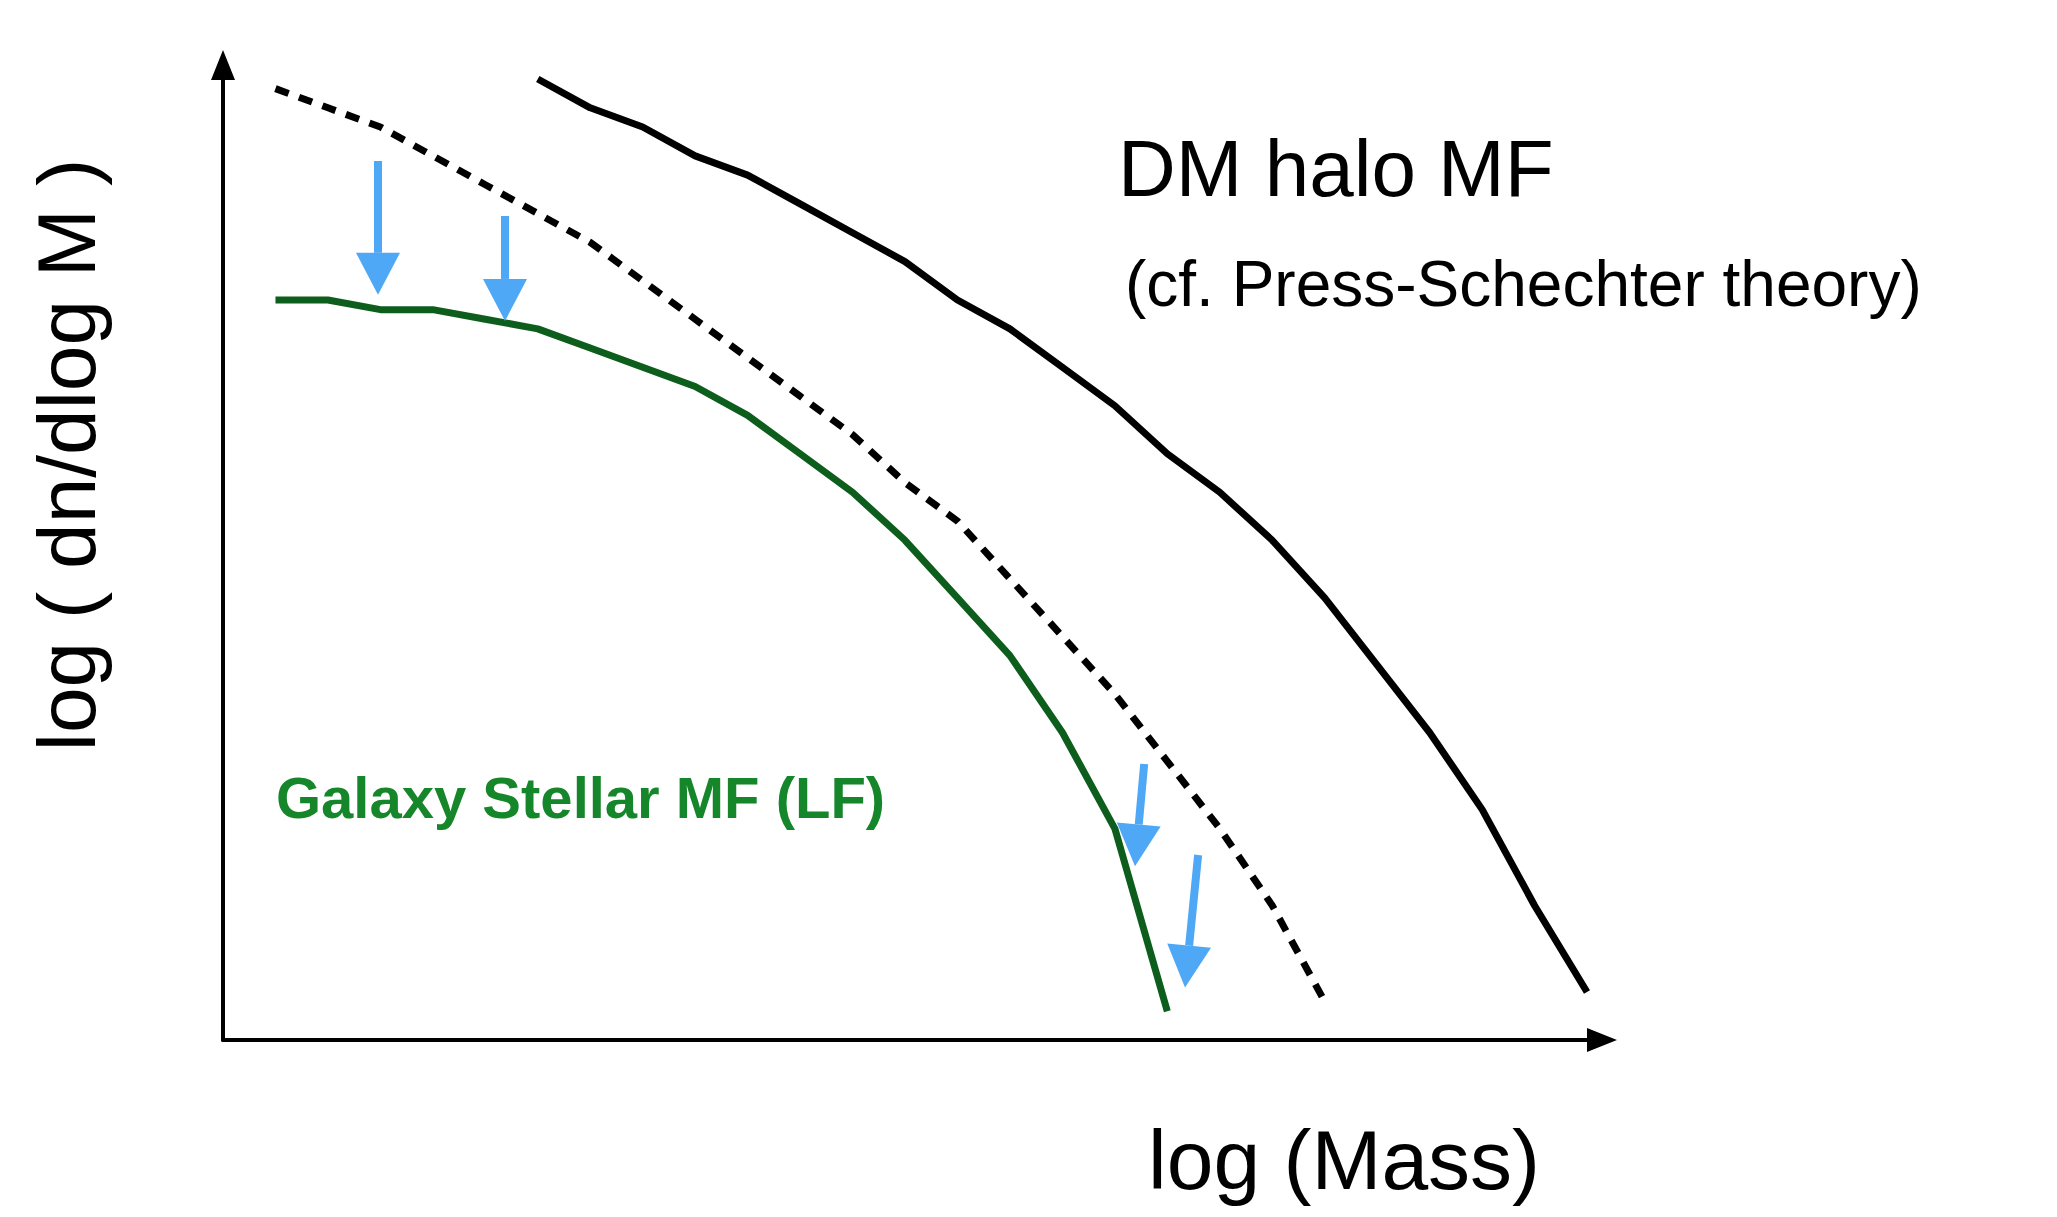 The width and height of the screenshot is (2057, 1217). I want to click on x-axis-title: log (Mass), so click(1344, 1160).